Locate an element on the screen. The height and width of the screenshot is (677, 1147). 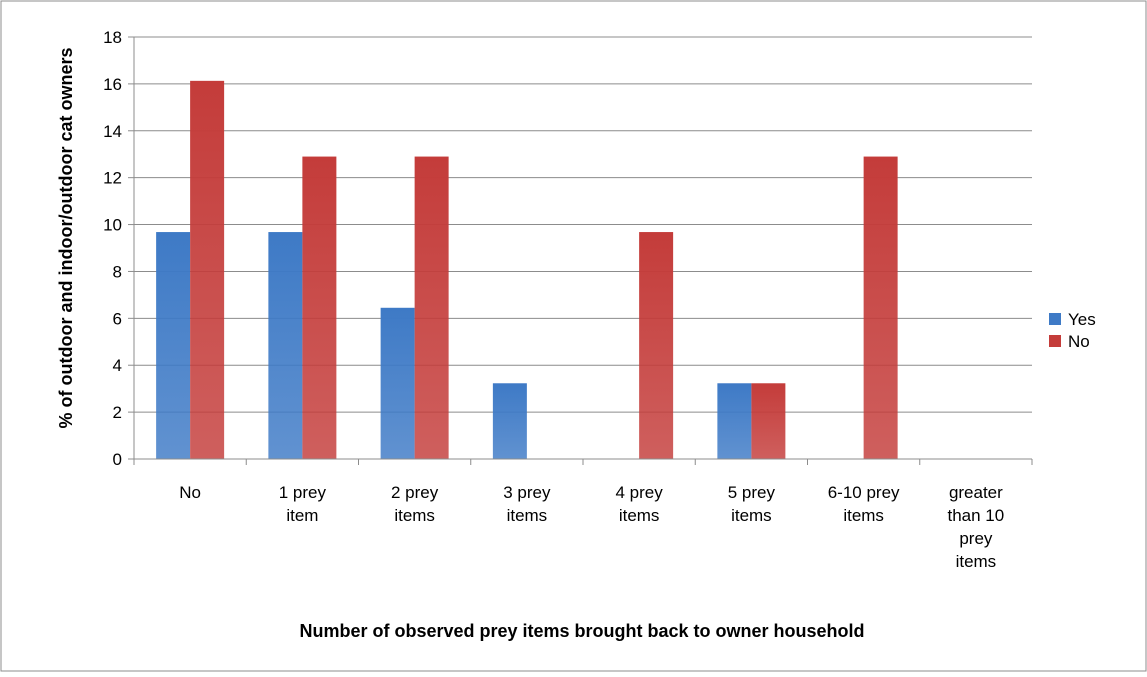
y-tick-label: 0 is located at coordinates (117, 459).